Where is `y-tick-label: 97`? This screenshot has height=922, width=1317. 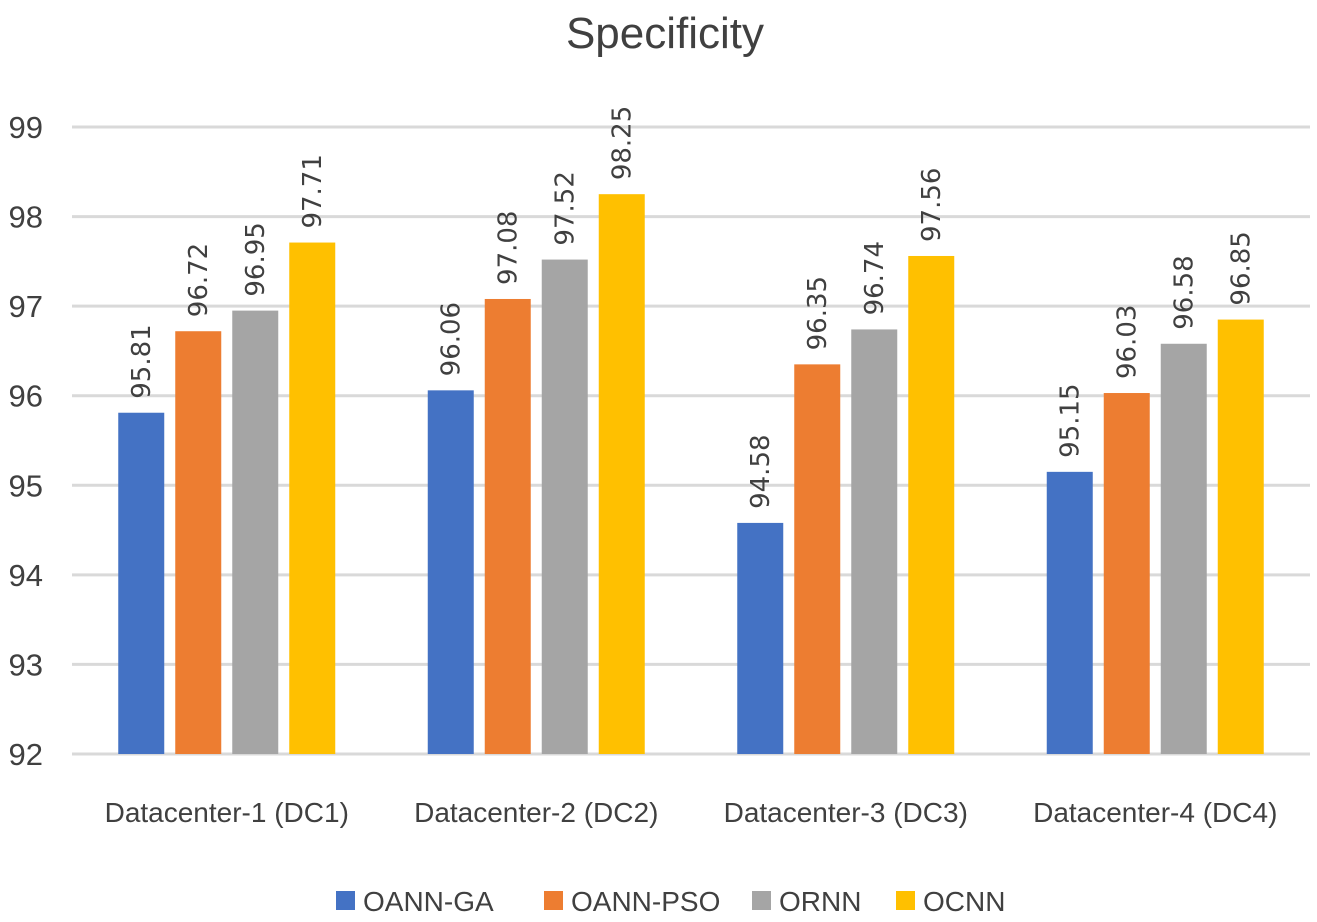 y-tick-label: 97 is located at coordinates (26, 306).